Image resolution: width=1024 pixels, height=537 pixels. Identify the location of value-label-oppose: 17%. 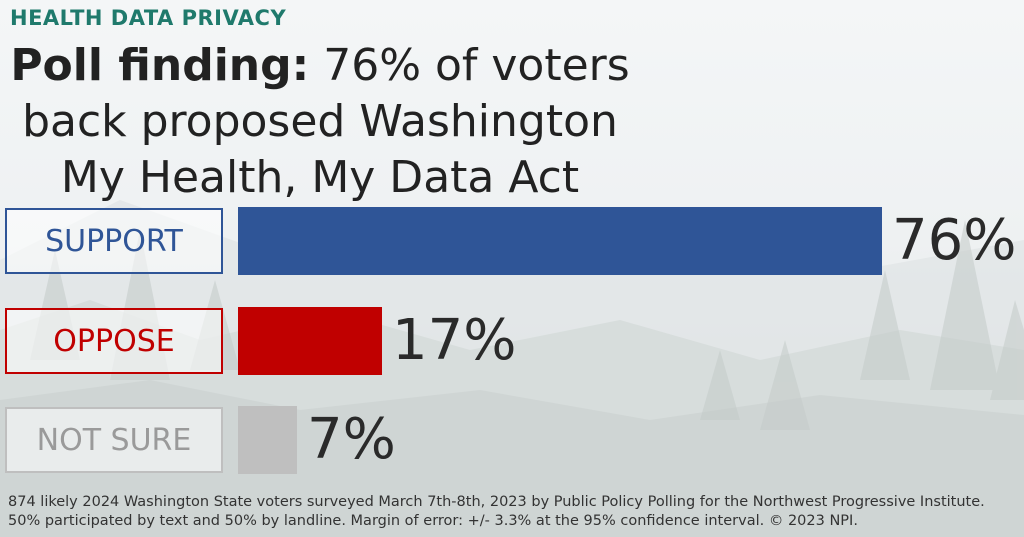
(454, 340).